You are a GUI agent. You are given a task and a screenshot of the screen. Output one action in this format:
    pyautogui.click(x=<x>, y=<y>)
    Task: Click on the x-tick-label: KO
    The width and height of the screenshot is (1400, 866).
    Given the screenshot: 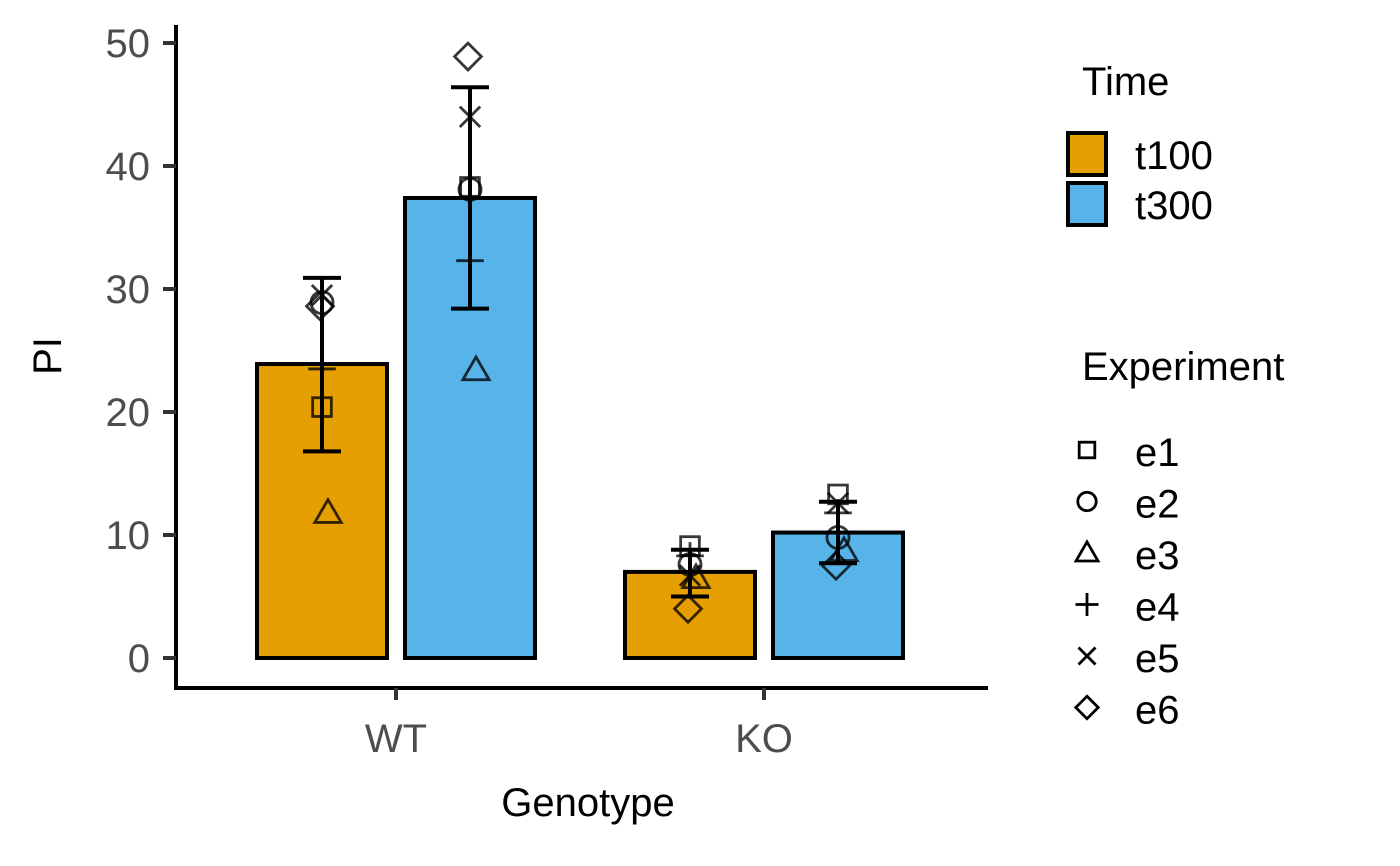 What is the action you would take?
    pyautogui.click(x=764, y=739)
    